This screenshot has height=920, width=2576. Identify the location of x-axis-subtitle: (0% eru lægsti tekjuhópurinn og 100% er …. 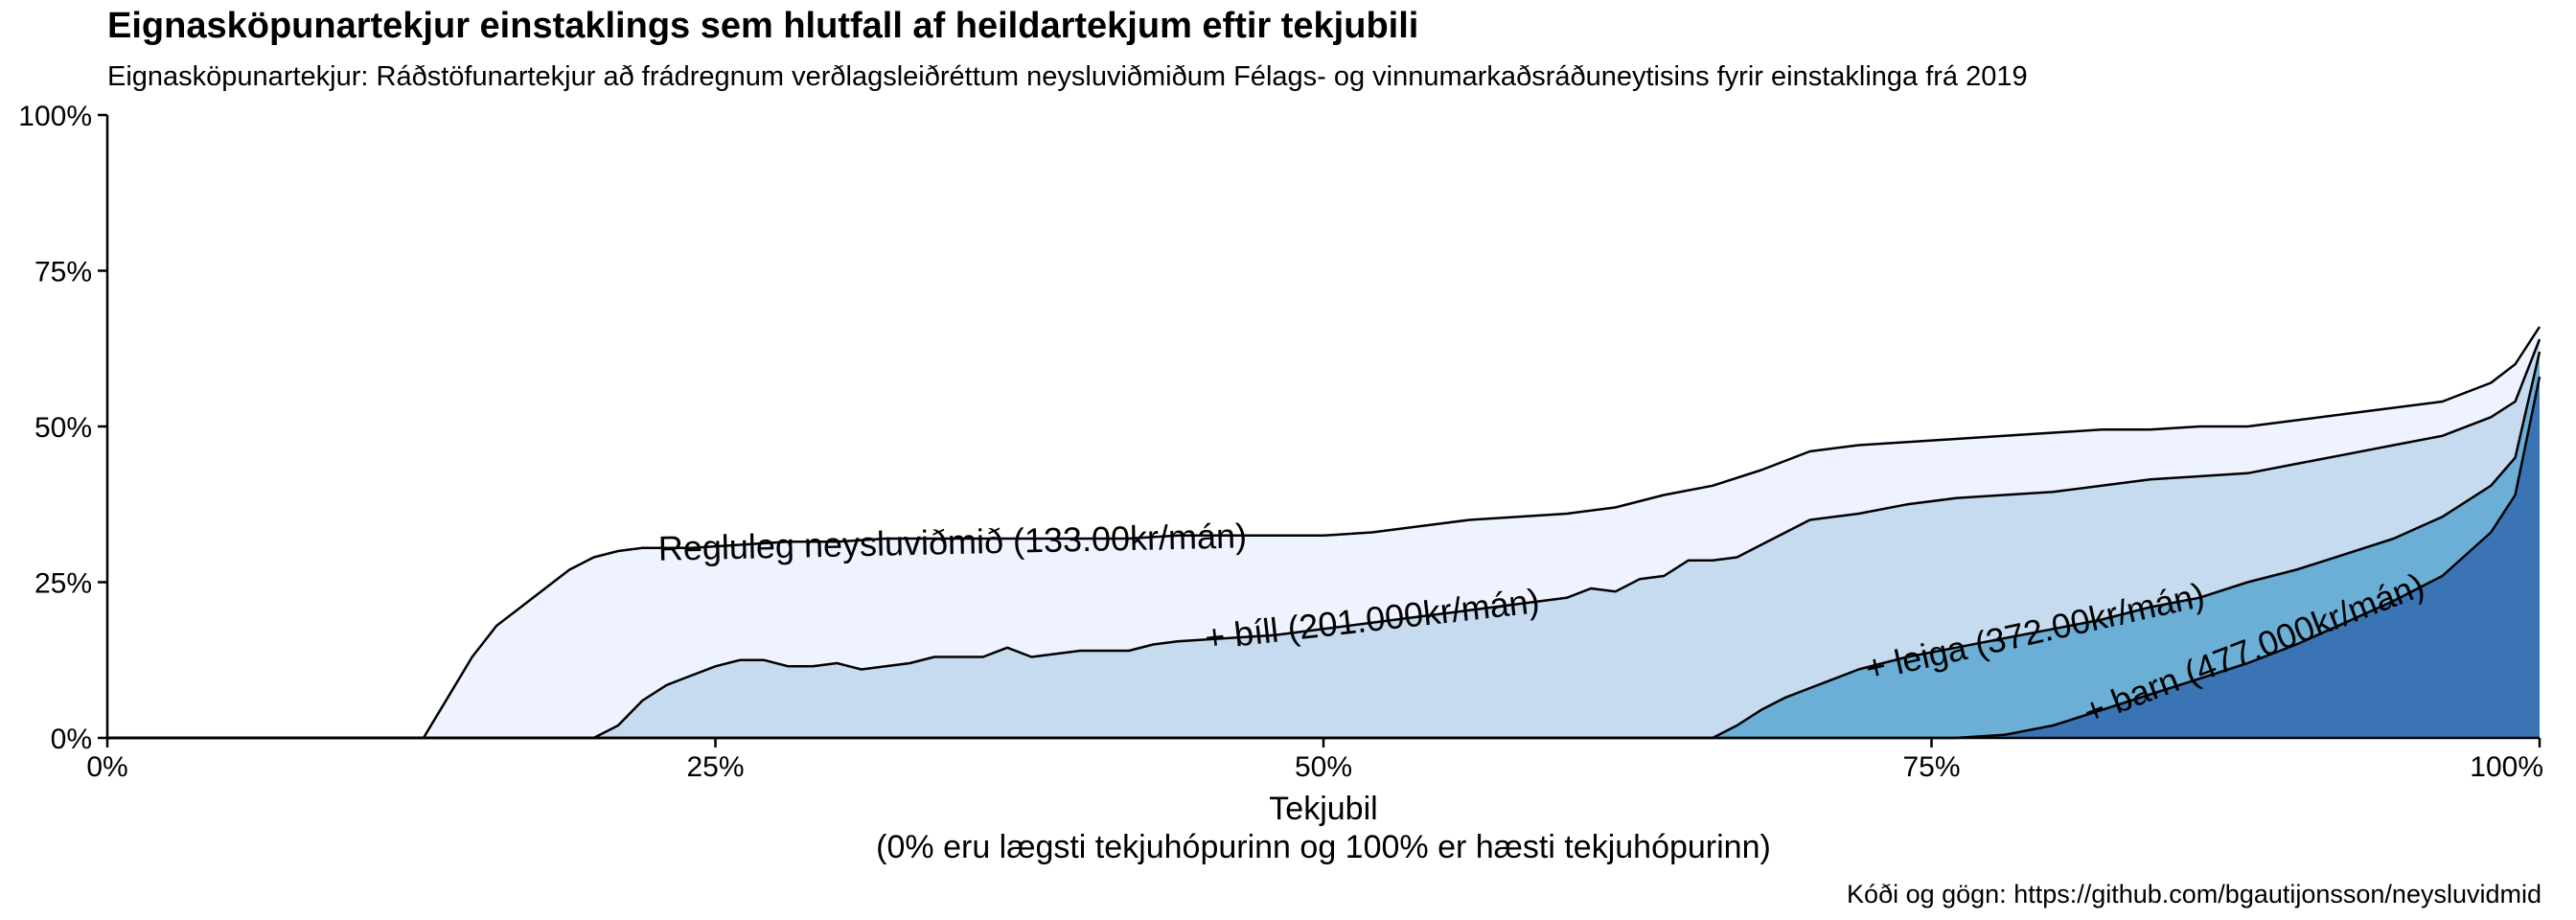
(1323, 847).